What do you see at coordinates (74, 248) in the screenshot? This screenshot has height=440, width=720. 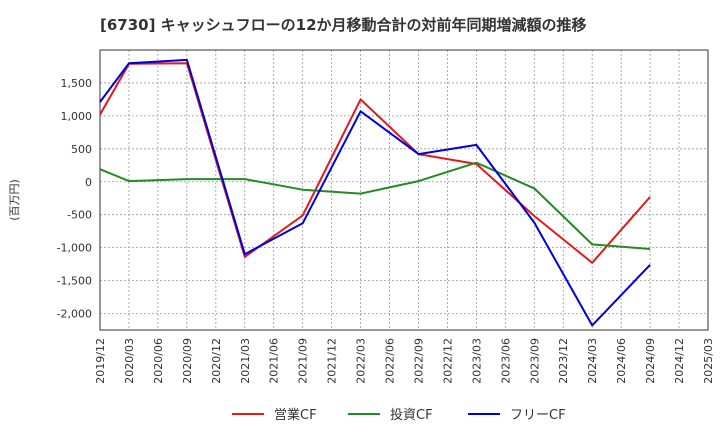 I see `y-tick-label: -1,000` at bounding box center [74, 248].